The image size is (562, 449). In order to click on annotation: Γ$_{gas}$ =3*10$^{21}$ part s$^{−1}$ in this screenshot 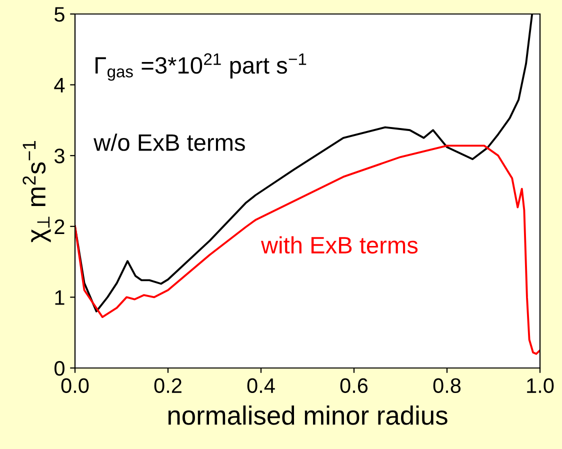, I will do `click(201, 67)`.